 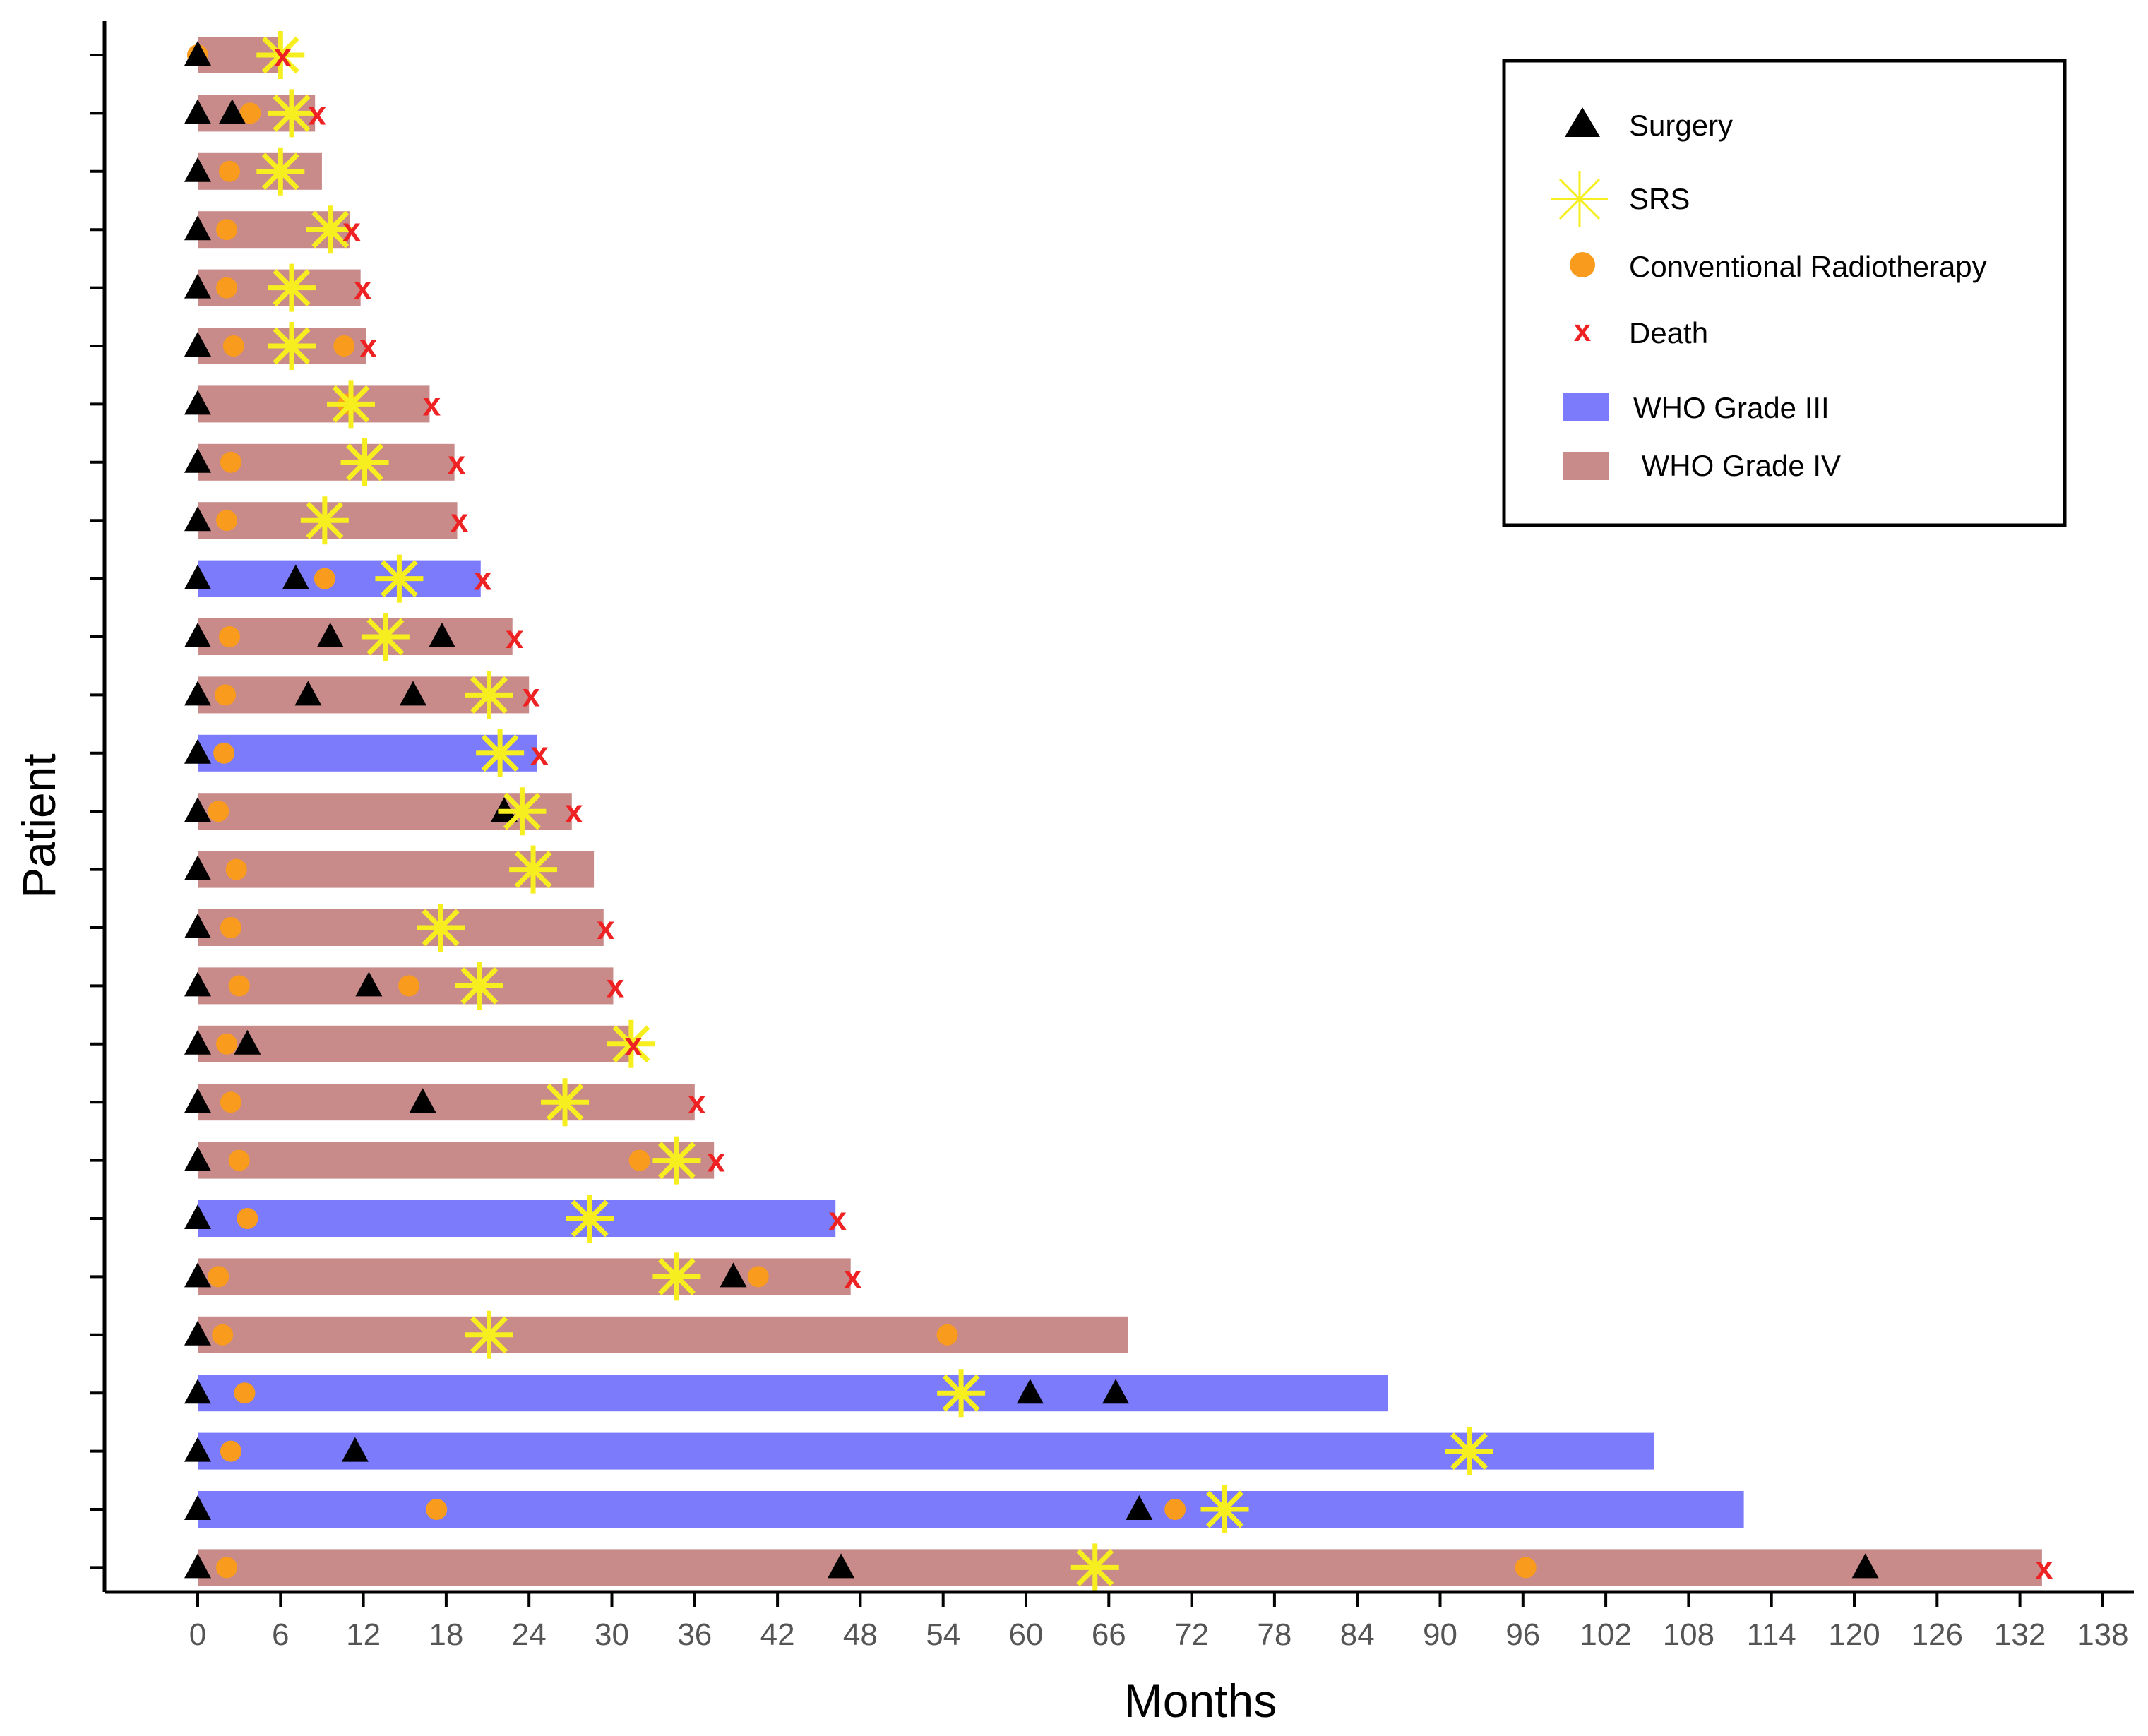 What do you see at coordinates (860, 1634) in the screenshot?
I see `x-tick-label: 48` at bounding box center [860, 1634].